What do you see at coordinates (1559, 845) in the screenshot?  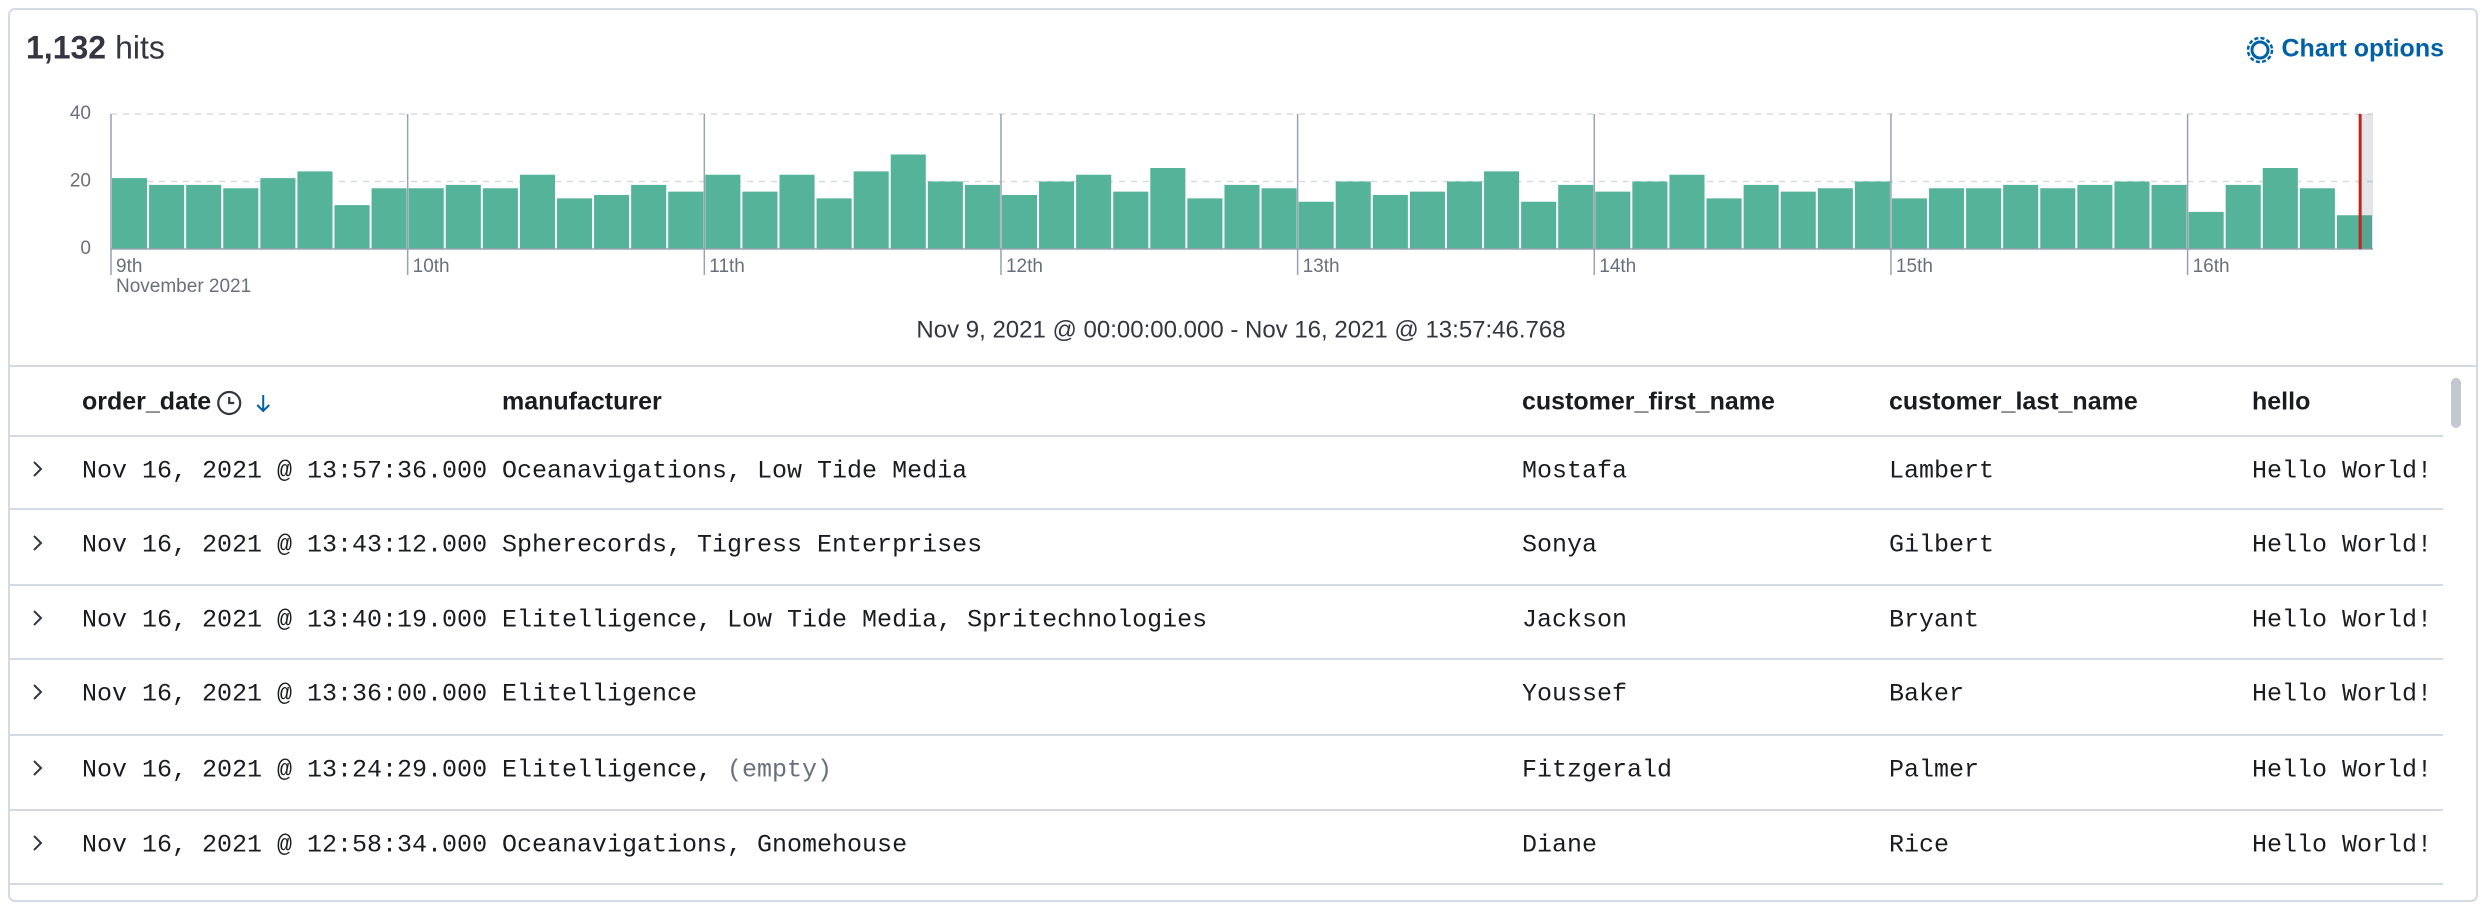 I see `cell-customer-first-name: Diane` at bounding box center [1559, 845].